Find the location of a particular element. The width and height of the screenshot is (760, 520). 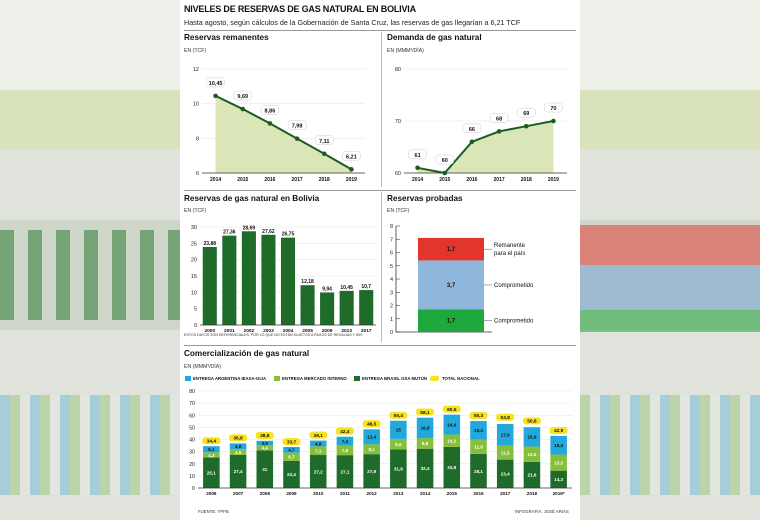

segment-label: 21,6 is located at coordinates (531, 475).